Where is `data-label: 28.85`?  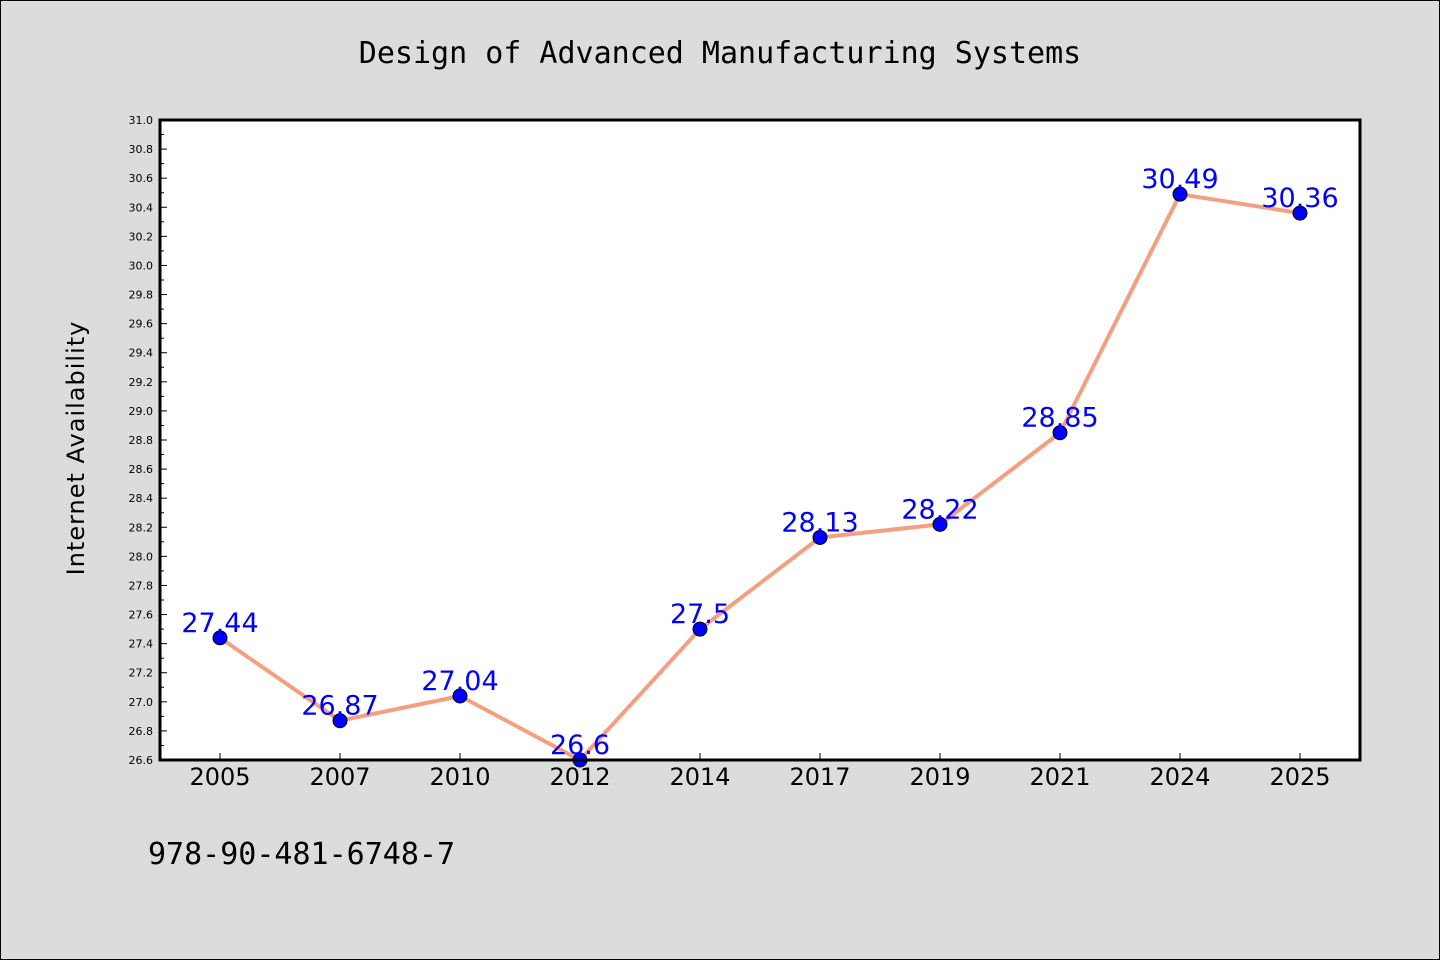 data-label: 28.85 is located at coordinates (1059, 418).